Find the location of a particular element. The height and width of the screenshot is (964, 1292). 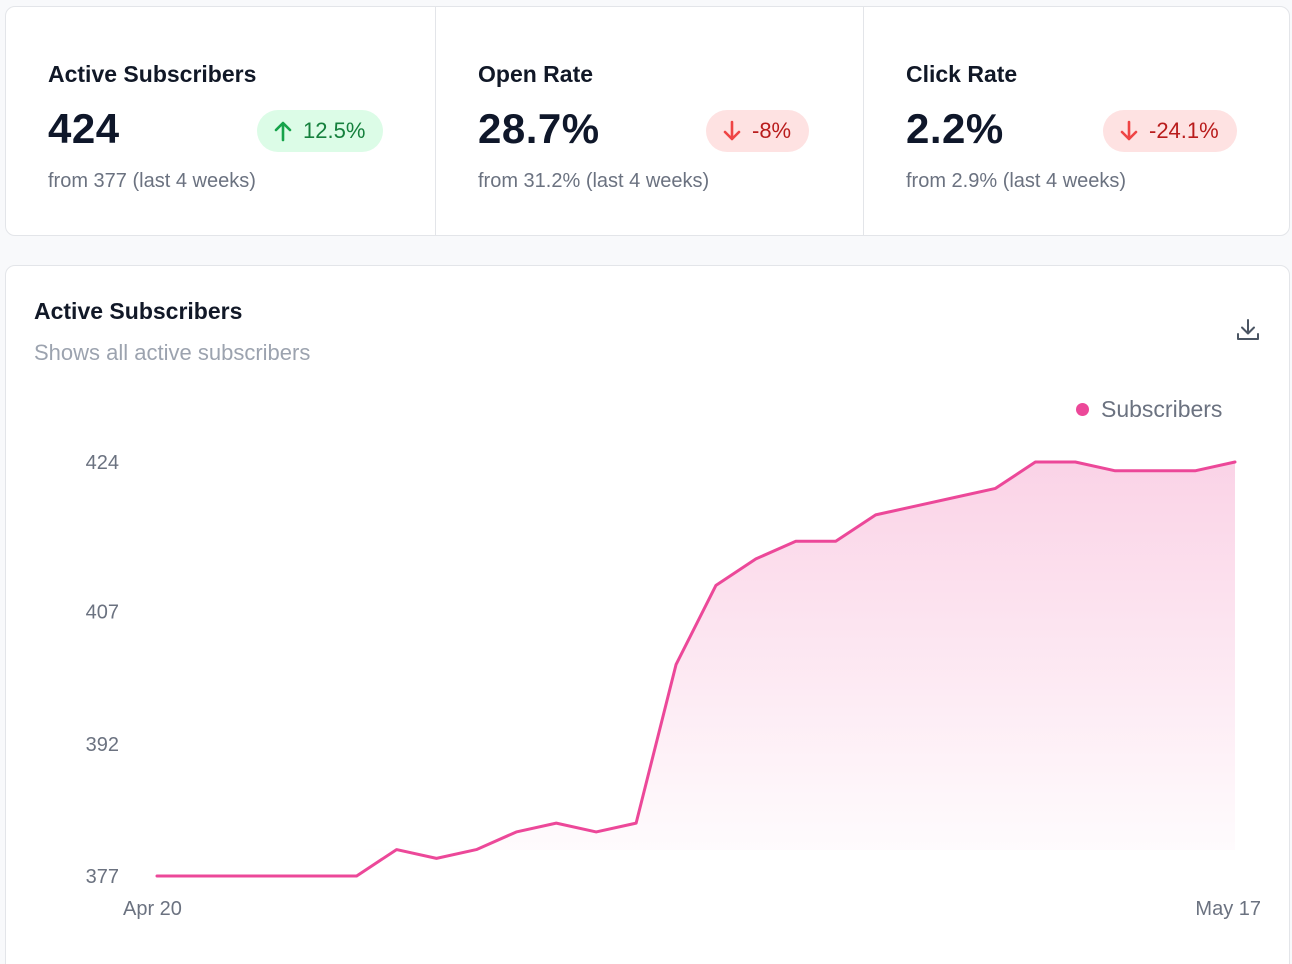

download-icon is located at coordinates (1248, 329).